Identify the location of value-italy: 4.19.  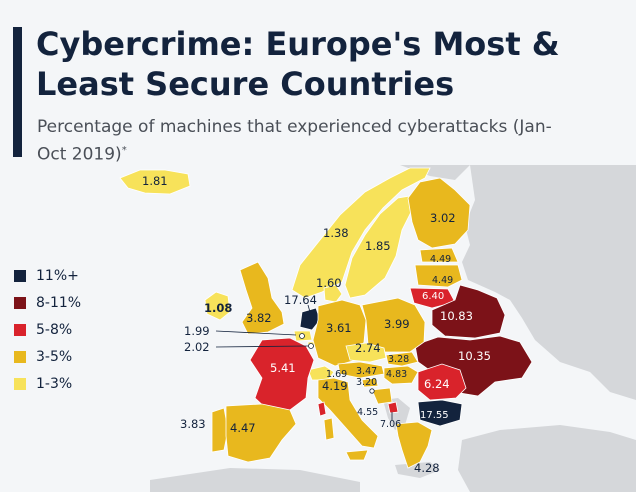
(335, 386).